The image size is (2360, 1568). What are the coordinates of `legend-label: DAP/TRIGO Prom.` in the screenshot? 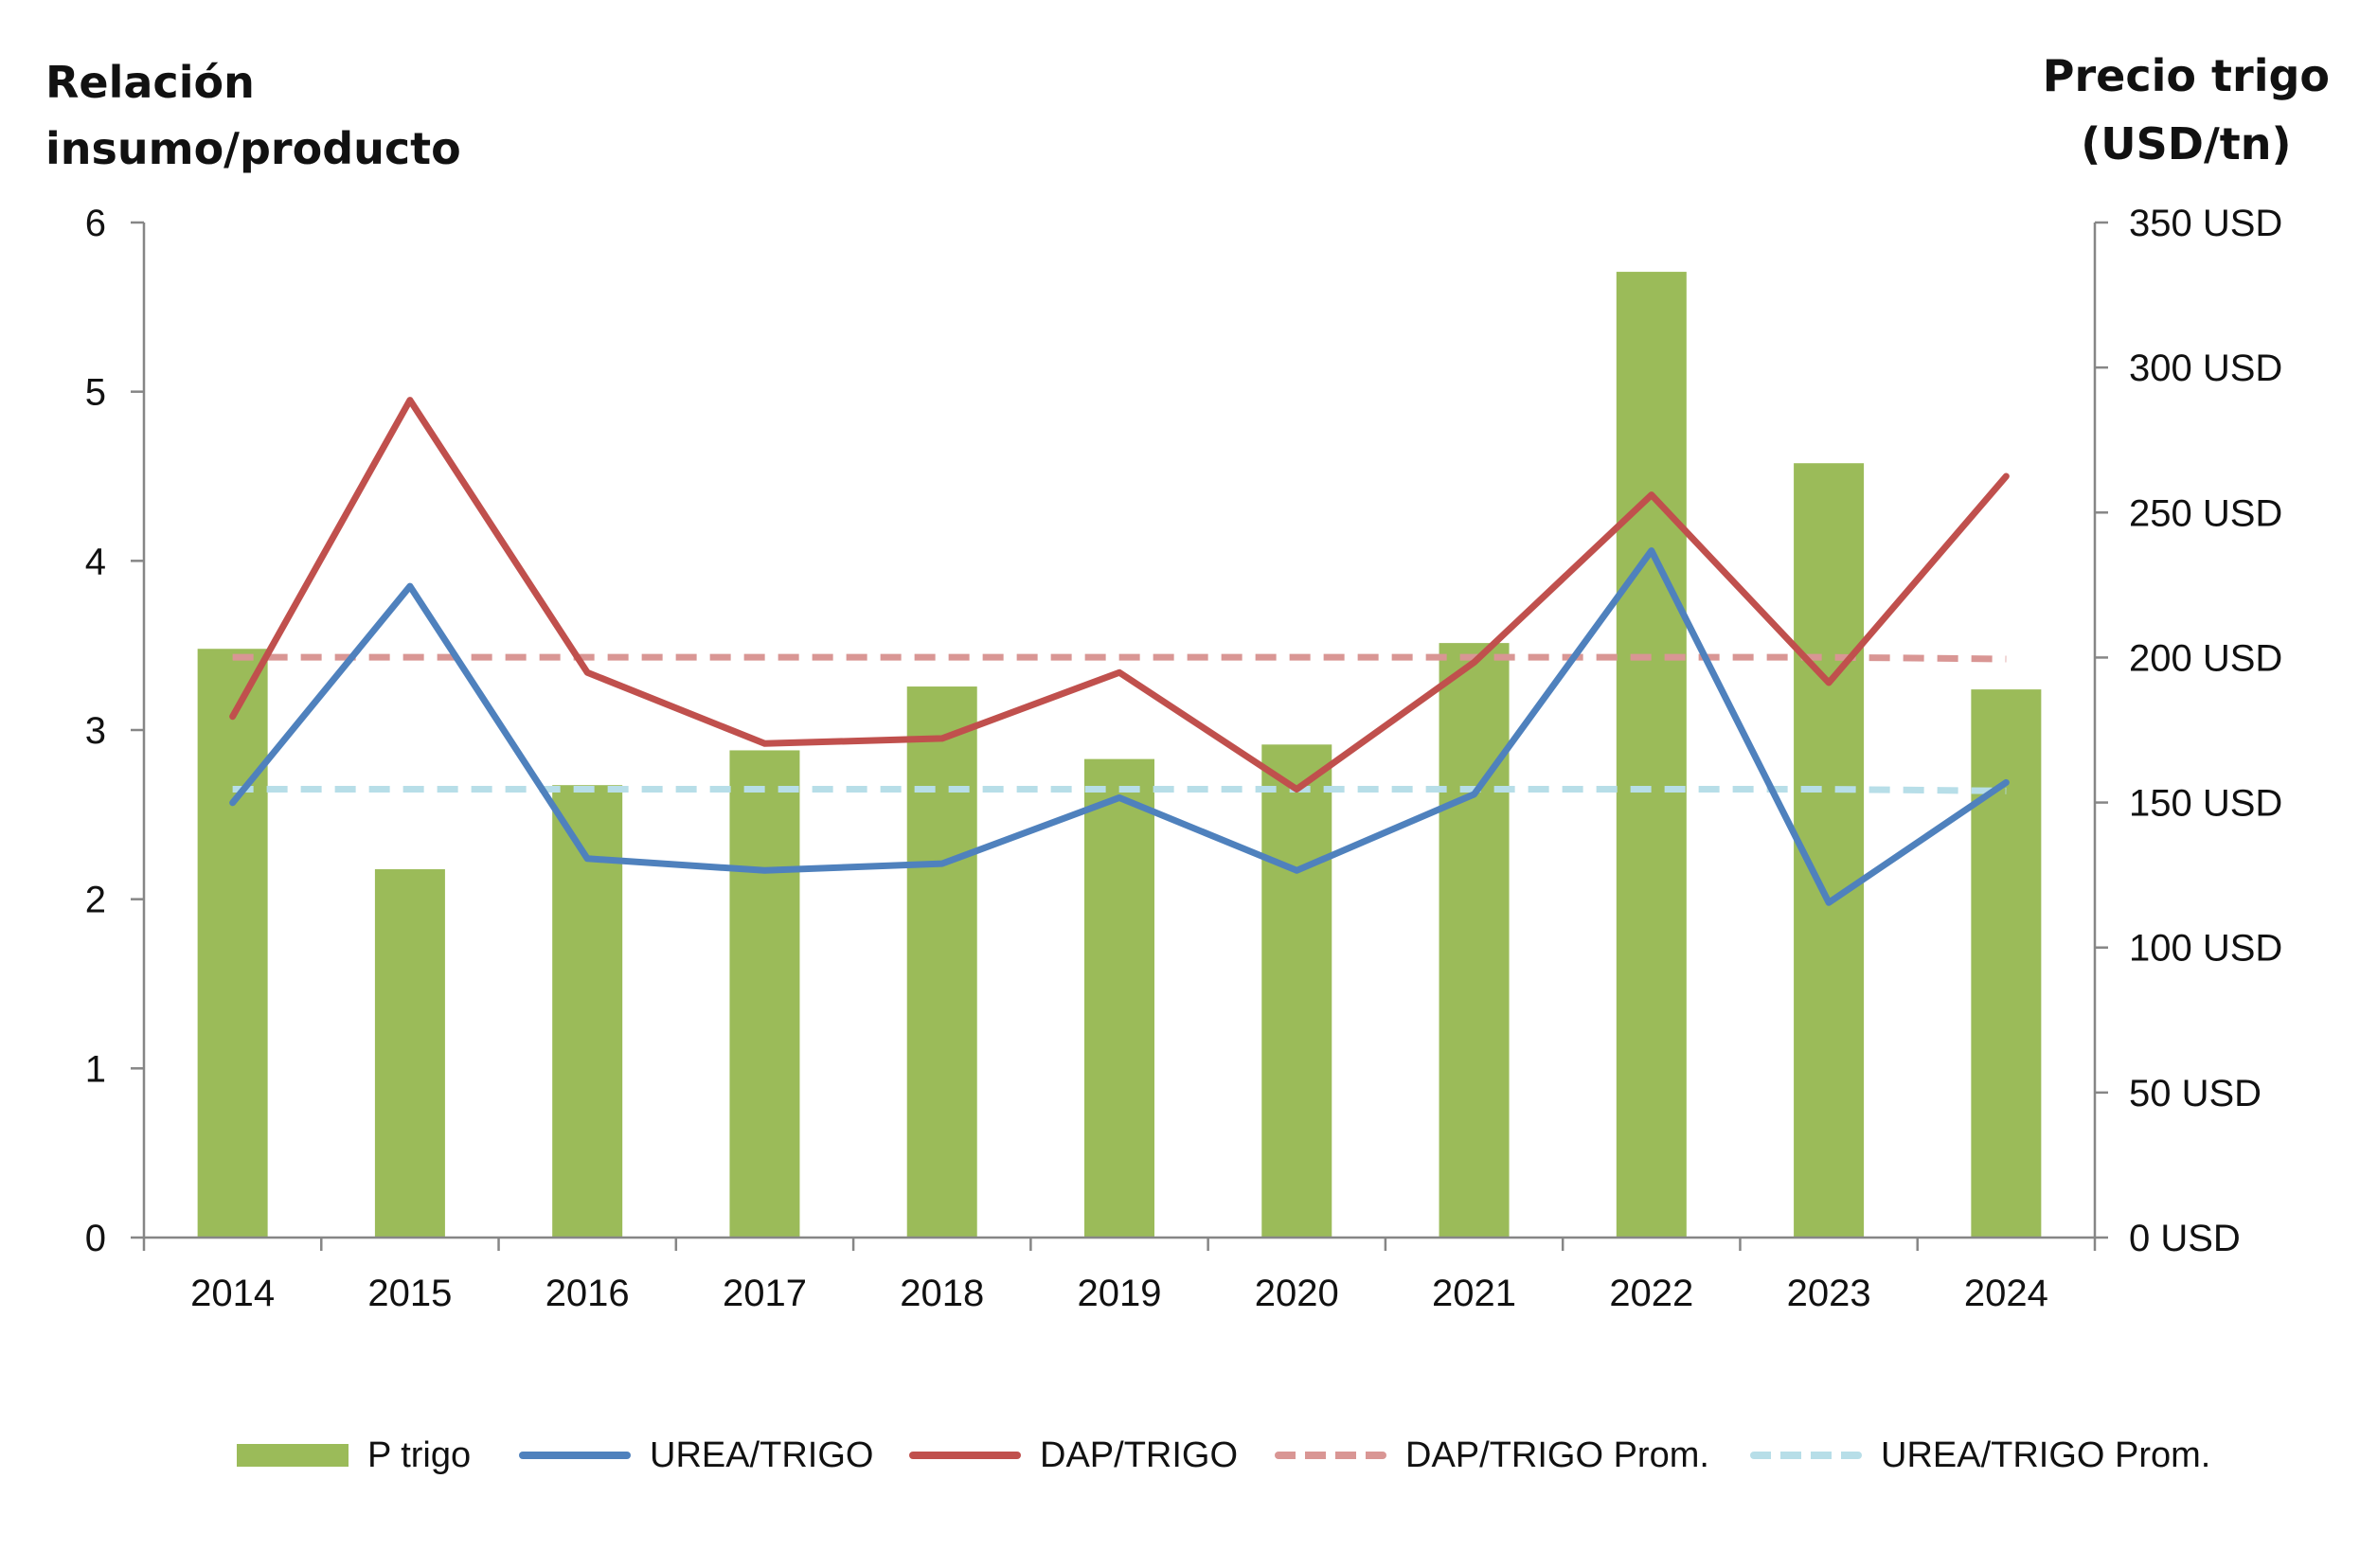 It's located at (1557, 1454).